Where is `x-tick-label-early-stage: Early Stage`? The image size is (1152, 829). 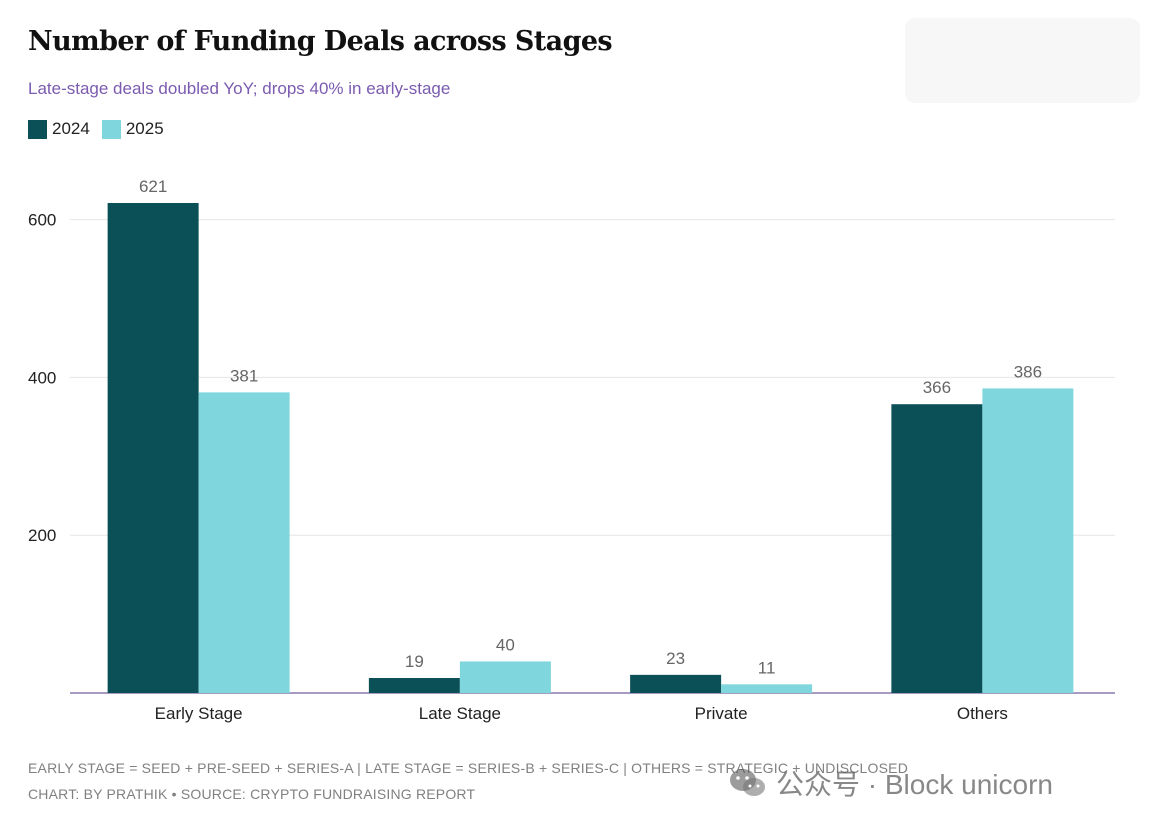 x-tick-label-early-stage: Early Stage is located at coordinates (199, 713).